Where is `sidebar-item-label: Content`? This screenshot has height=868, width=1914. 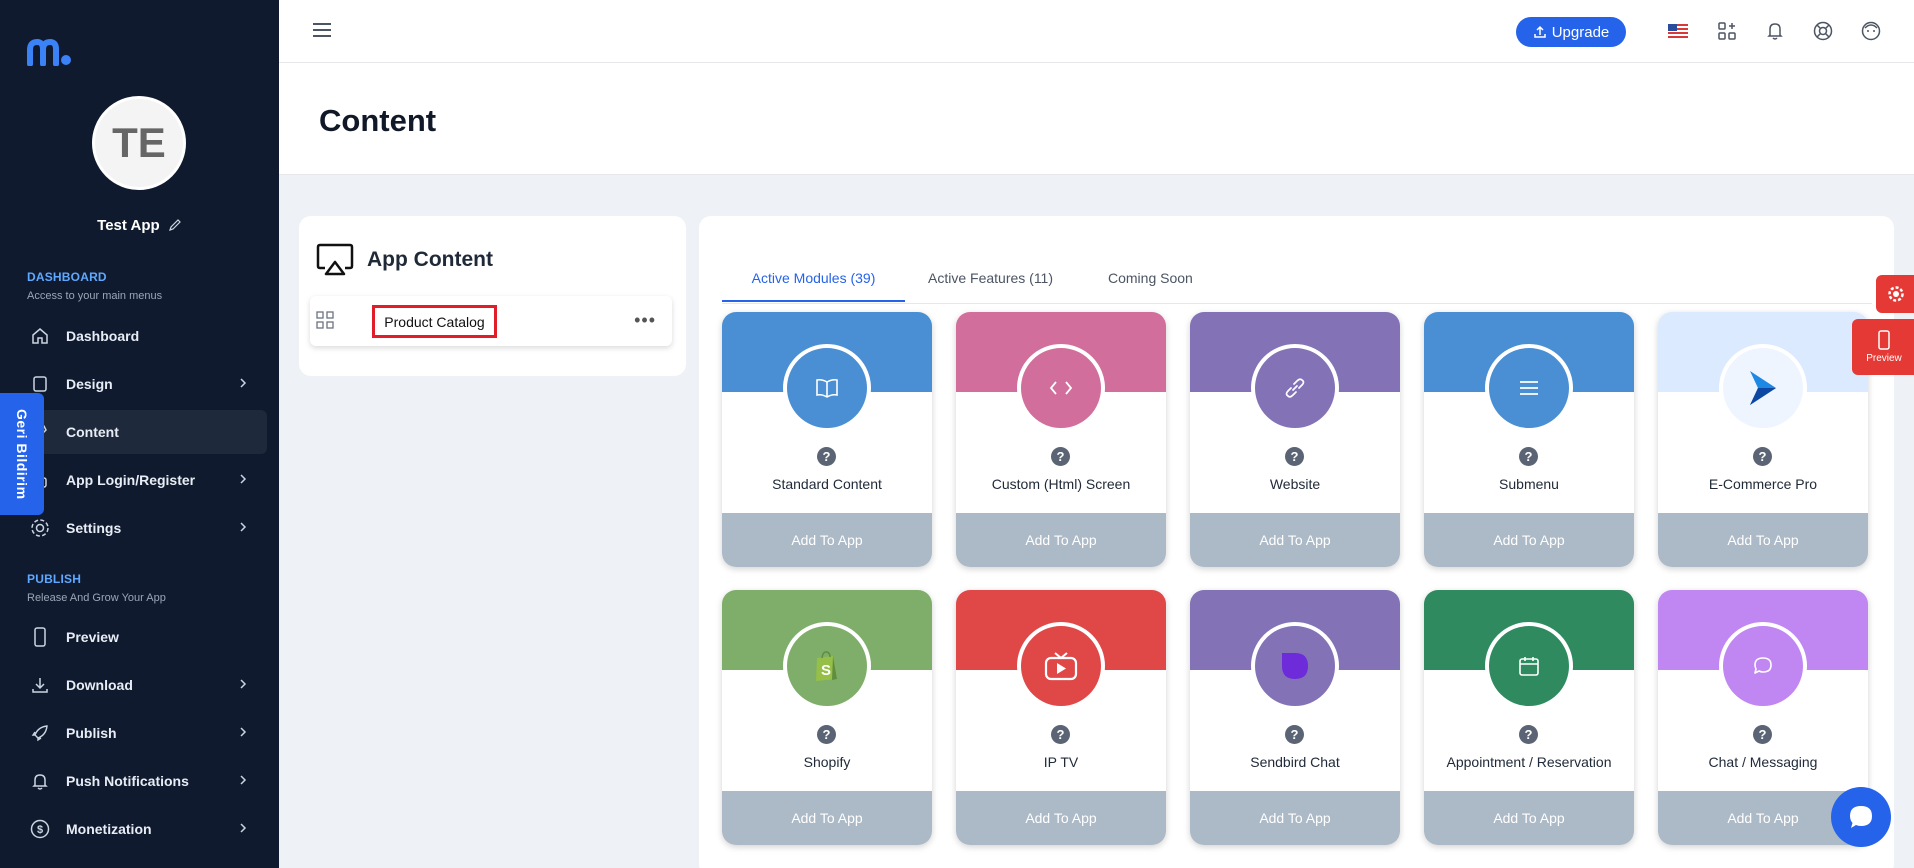 sidebar-item-label: Content is located at coordinates (92, 432).